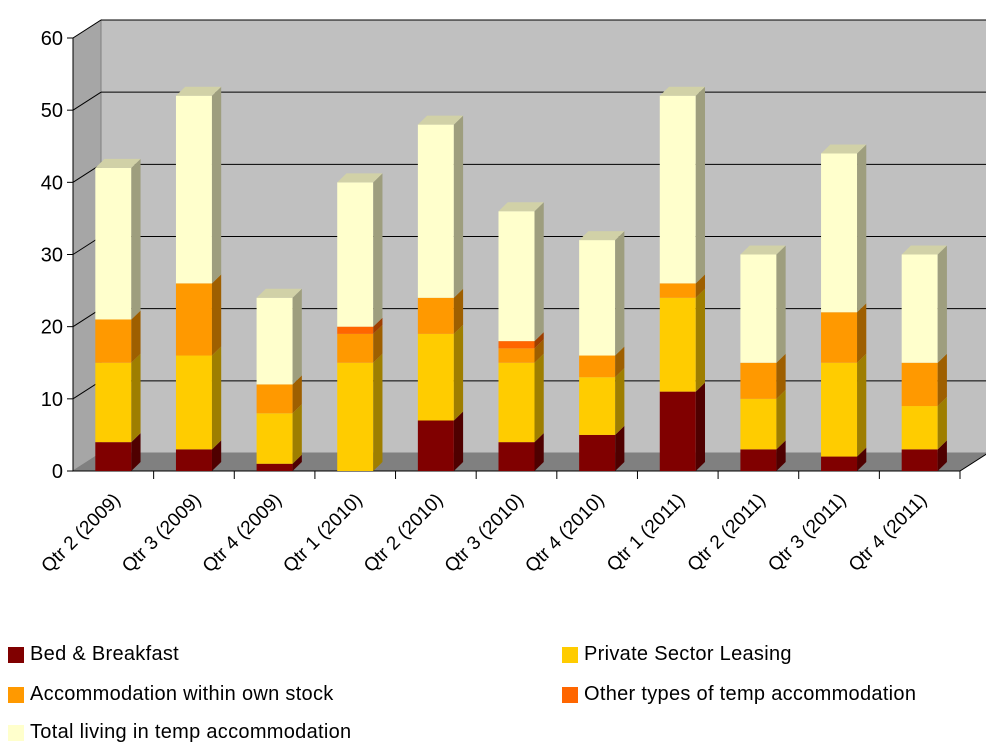 This screenshot has height=747, width=986. I want to click on y-tick-label: 20, so click(52, 328).